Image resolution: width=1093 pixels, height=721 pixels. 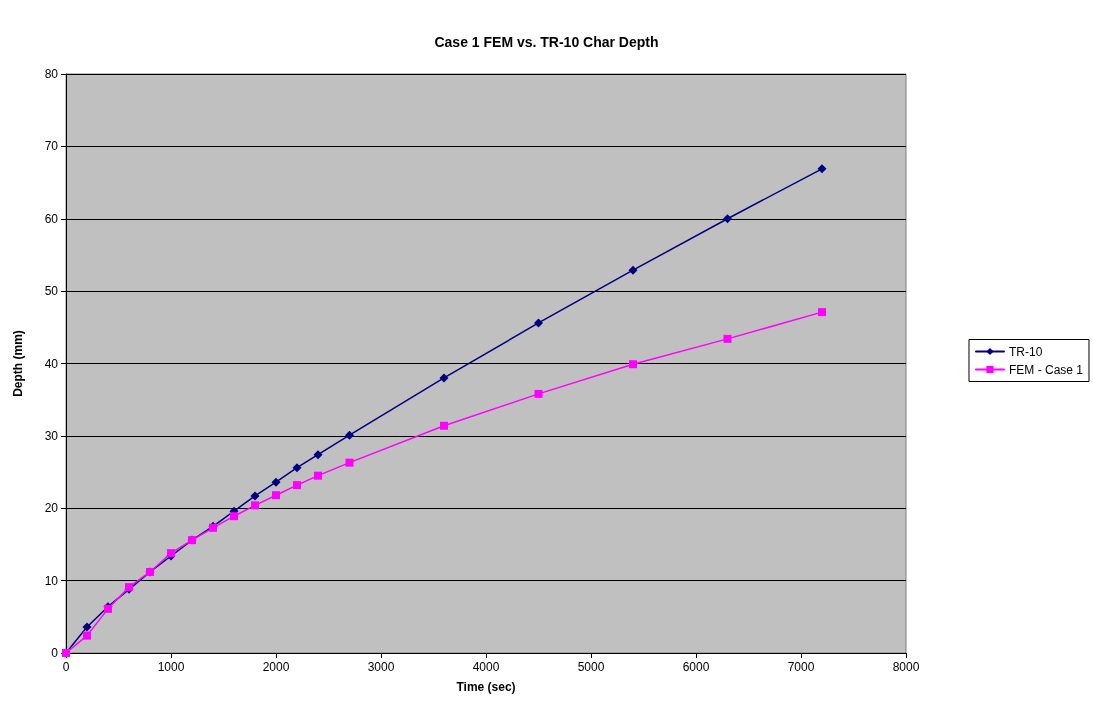 I want to click on y-axis-title: Depth (mm), so click(x=18, y=363).